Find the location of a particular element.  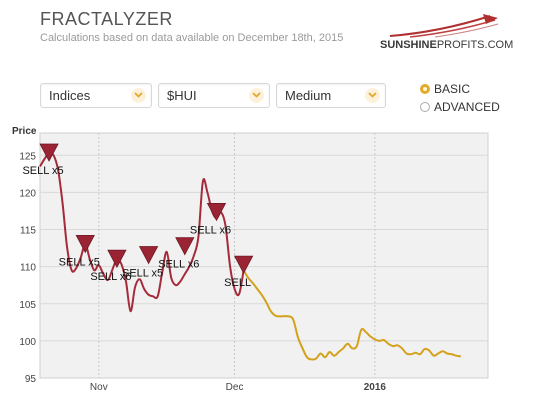

radio-advanced: ADVANCED is located at coordinates (460, 107).